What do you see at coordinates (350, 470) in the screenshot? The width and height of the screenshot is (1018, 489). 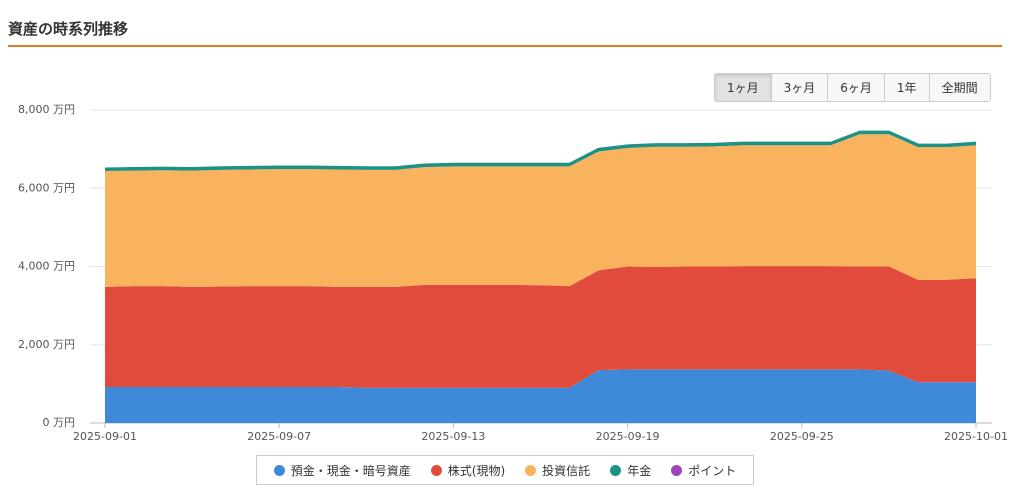 I see `legend-label: 預金・現金・暗号資産` at bounding box center [350, 470].